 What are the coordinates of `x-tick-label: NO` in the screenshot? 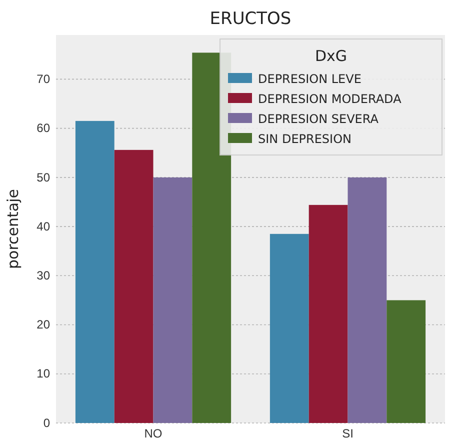 It's located at (153, 433).